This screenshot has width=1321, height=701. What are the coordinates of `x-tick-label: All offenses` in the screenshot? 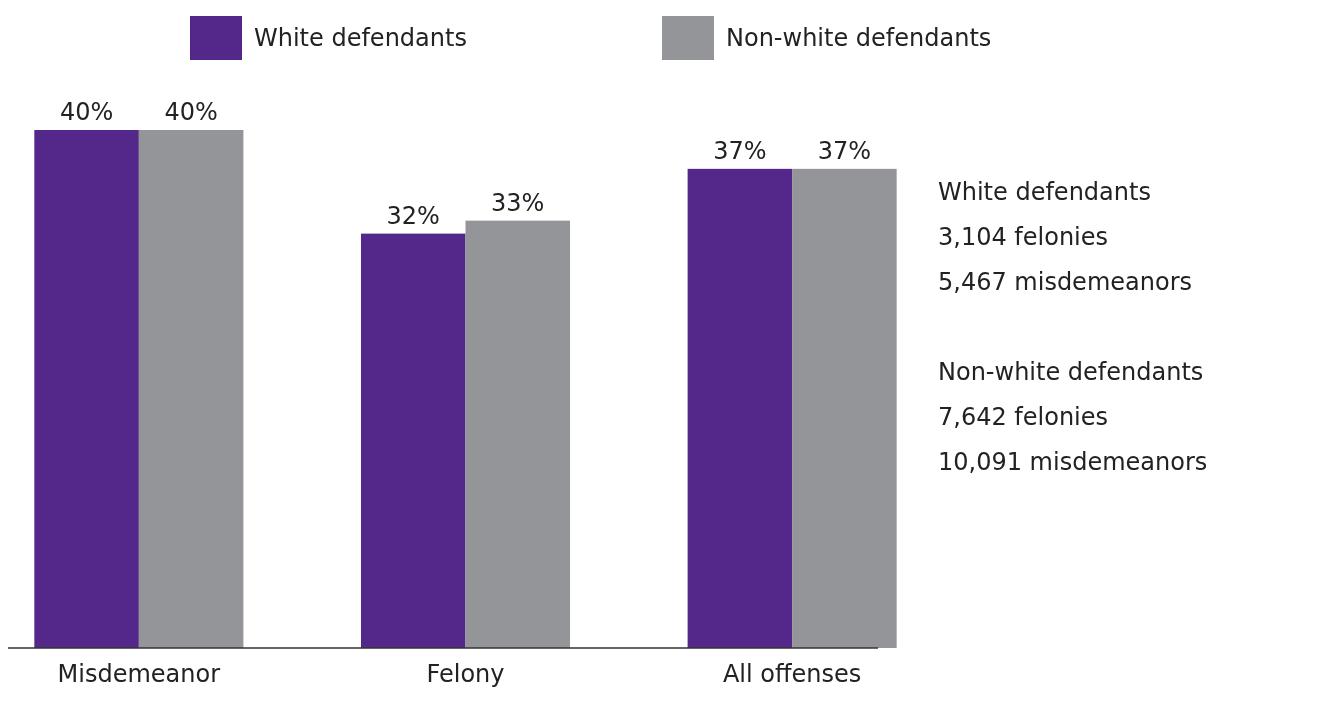 It's located at (792, 674).